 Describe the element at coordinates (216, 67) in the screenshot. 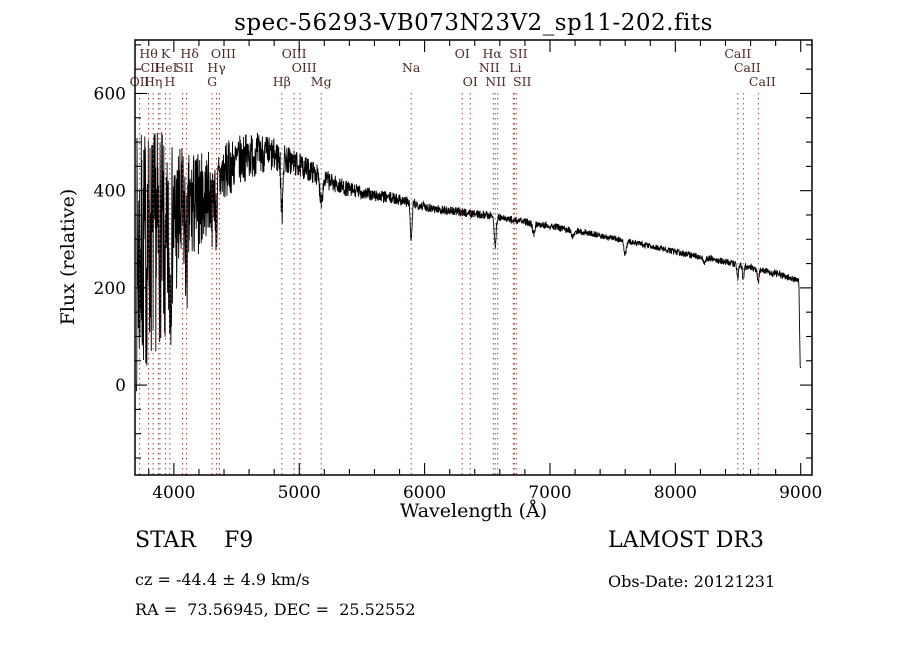

I see `spectral-line-label: Hγ` at that location.